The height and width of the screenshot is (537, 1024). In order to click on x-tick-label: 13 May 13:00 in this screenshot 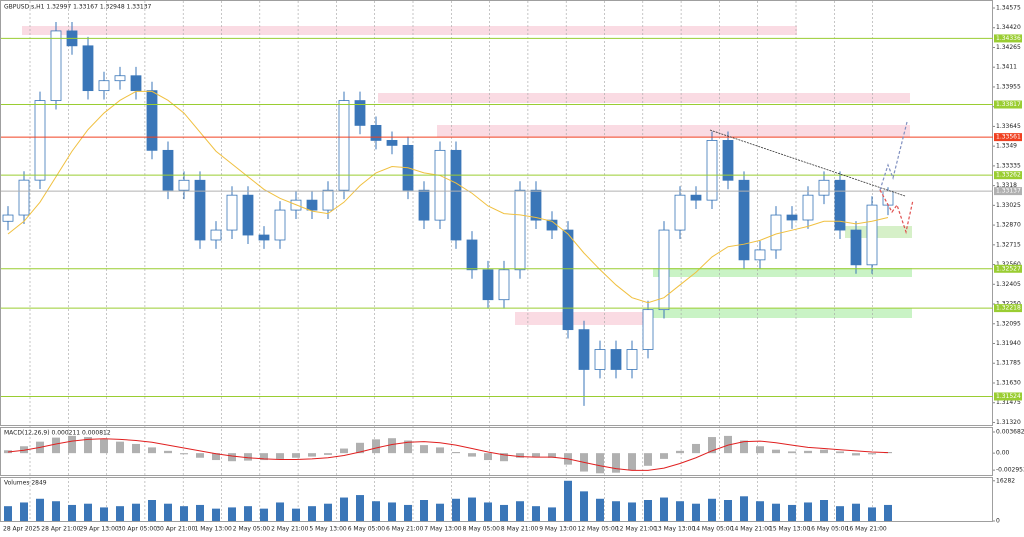, I will do `click(674, 529)`.